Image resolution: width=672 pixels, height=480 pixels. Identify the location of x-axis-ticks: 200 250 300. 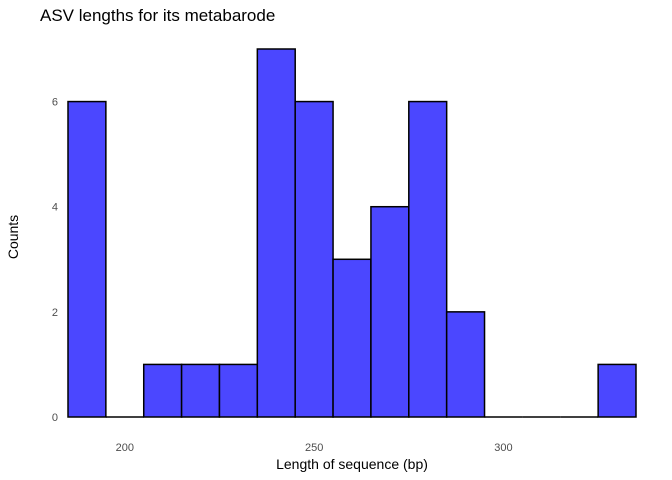
(314, 448).